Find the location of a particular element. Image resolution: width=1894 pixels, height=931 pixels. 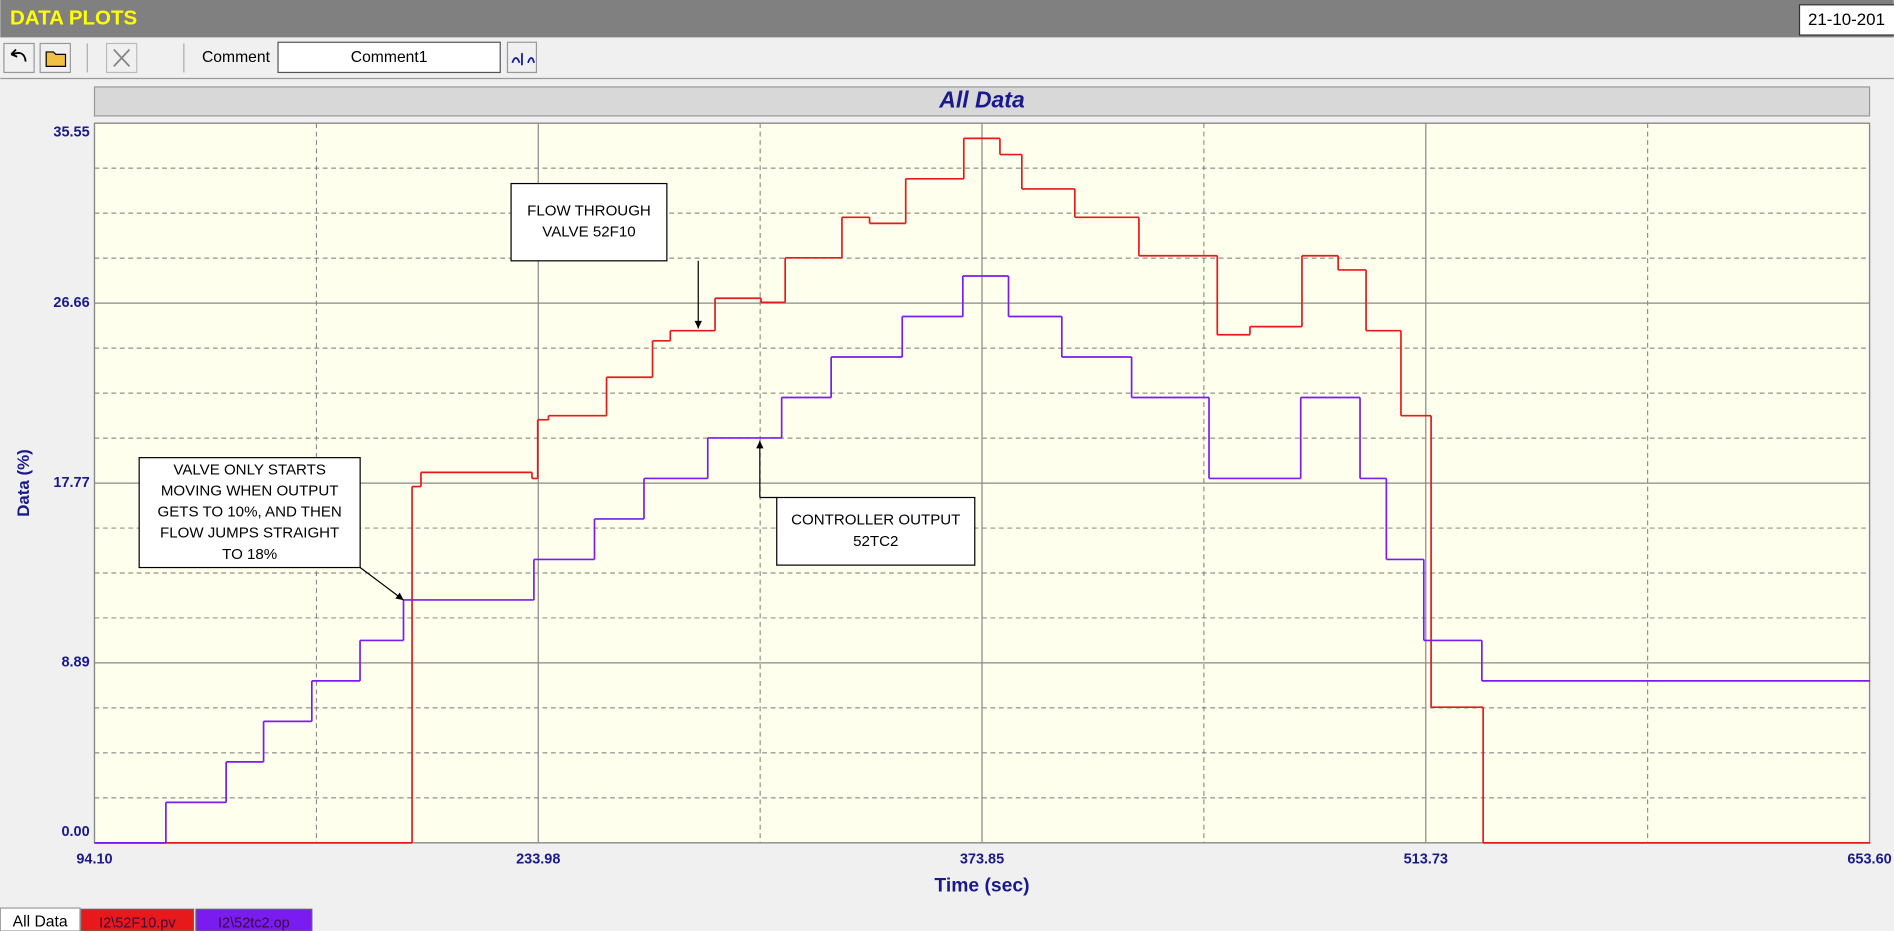

series-tab-label: I2\52tc2.op is located at coordinates (254, 923).